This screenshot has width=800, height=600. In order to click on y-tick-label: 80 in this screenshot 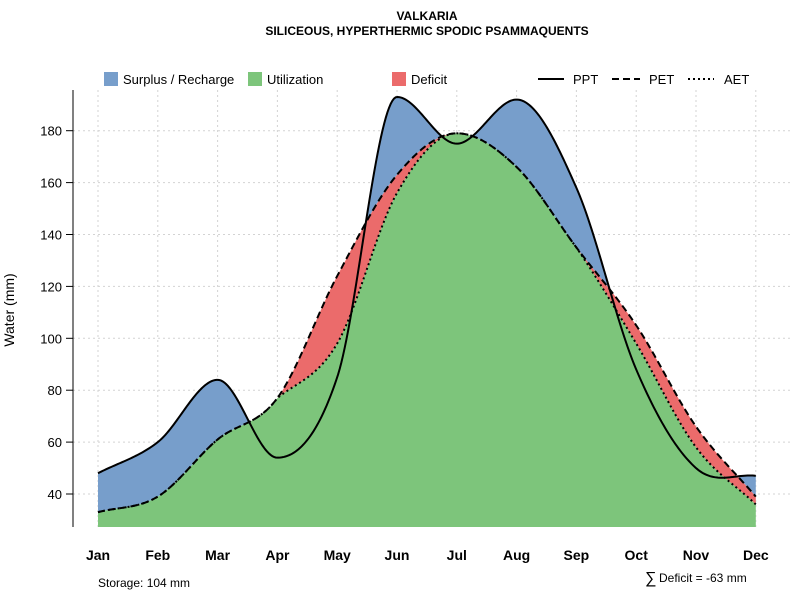, I will do `click(55, 390)`.